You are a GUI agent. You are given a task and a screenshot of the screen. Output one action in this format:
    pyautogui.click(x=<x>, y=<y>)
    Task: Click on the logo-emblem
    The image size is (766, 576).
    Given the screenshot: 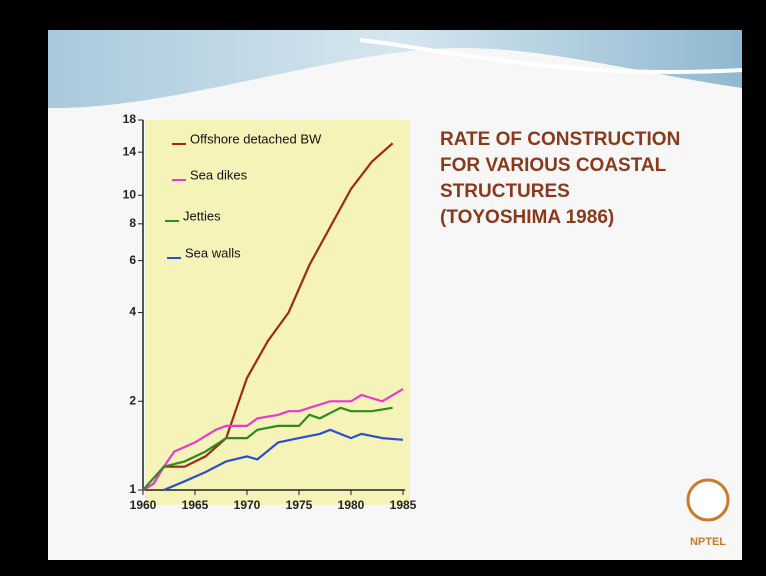 What is the action you would take?
    pyautogui.click(x=708, y=500)
    